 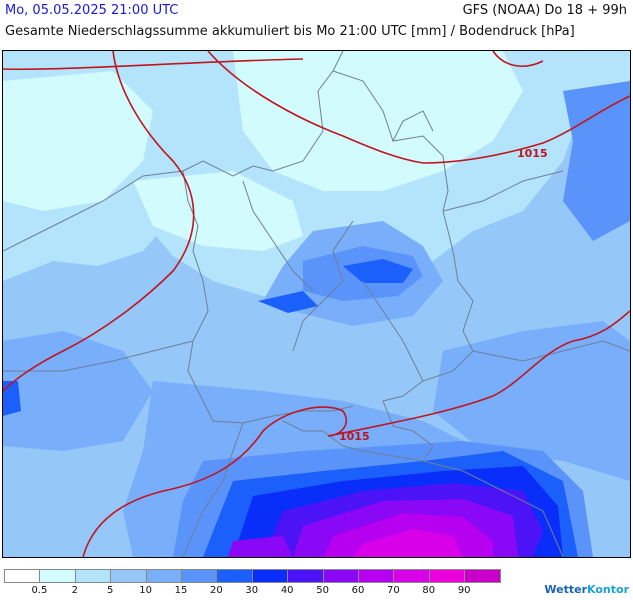 I want to click on legend-label: 90, so click(x=464, y=590).